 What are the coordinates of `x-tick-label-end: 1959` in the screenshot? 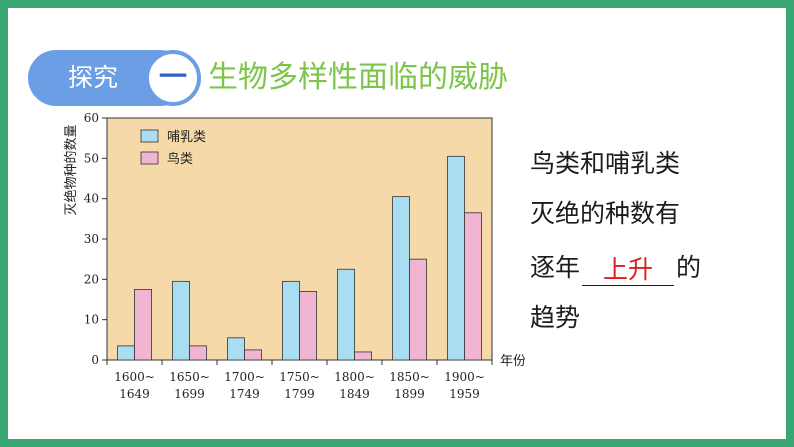 It's located at (464, 394).